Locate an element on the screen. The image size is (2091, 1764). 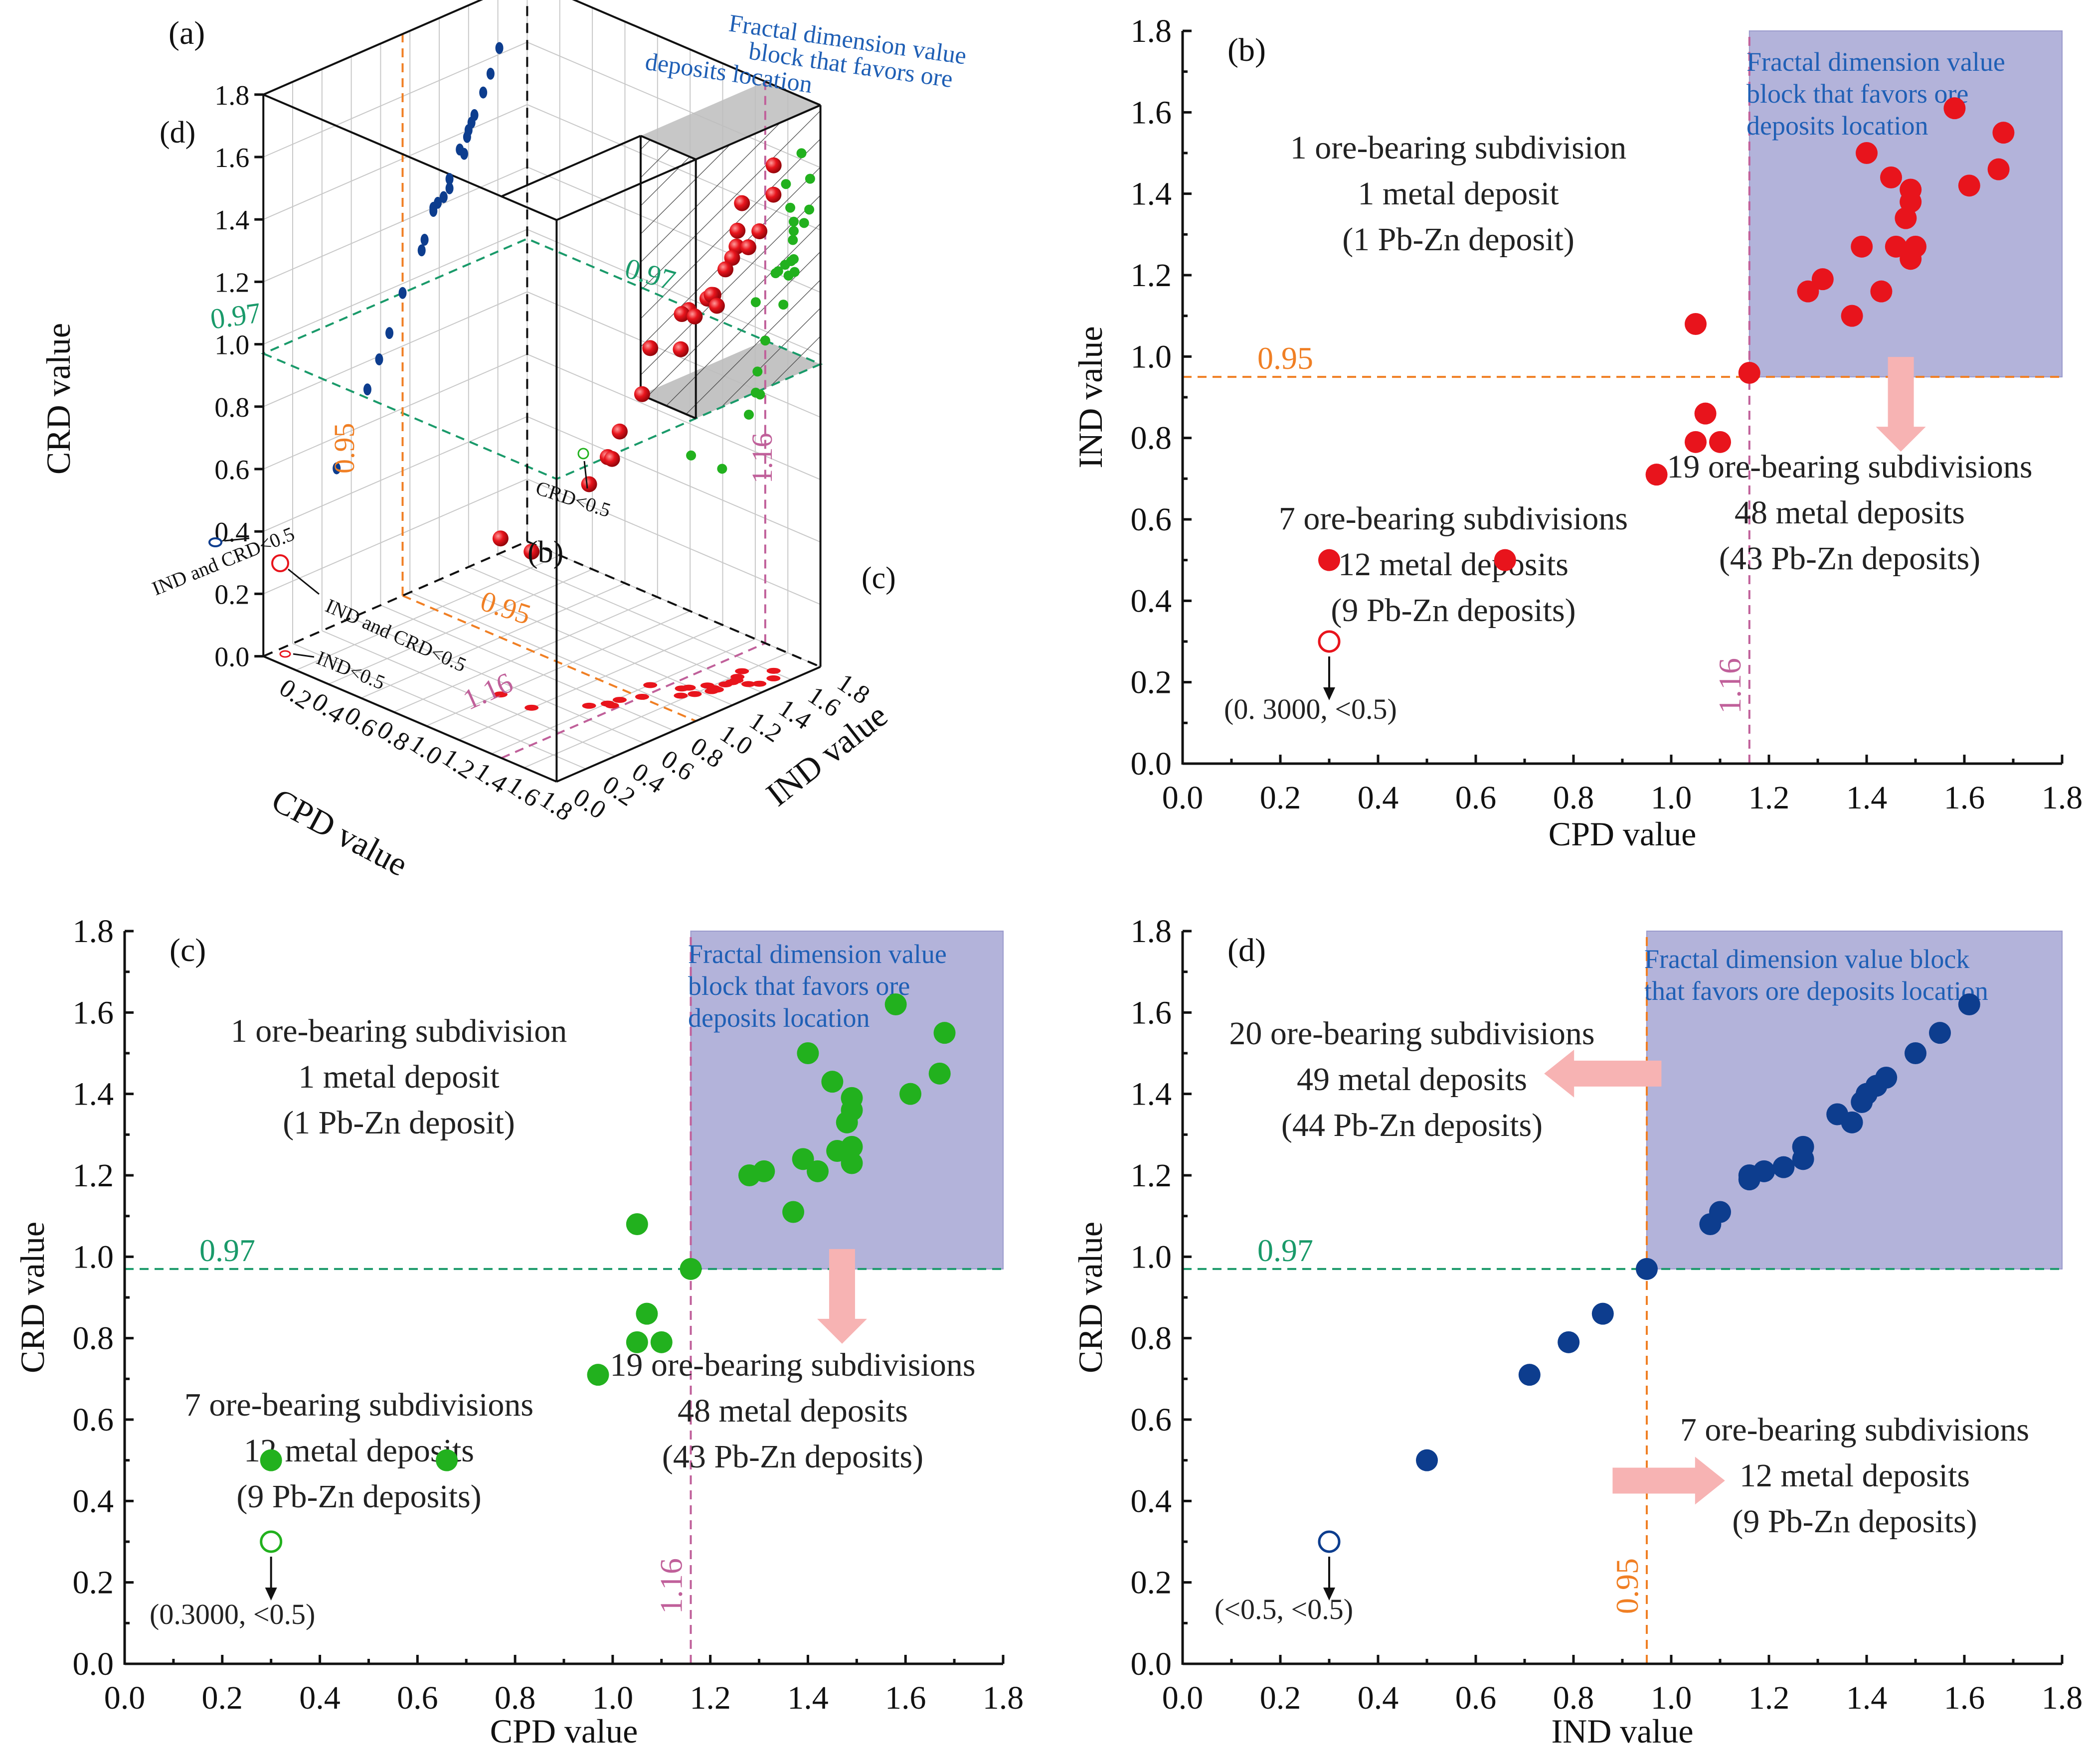
z-tick-label: 0.2 is located at coordinates (232, 594).